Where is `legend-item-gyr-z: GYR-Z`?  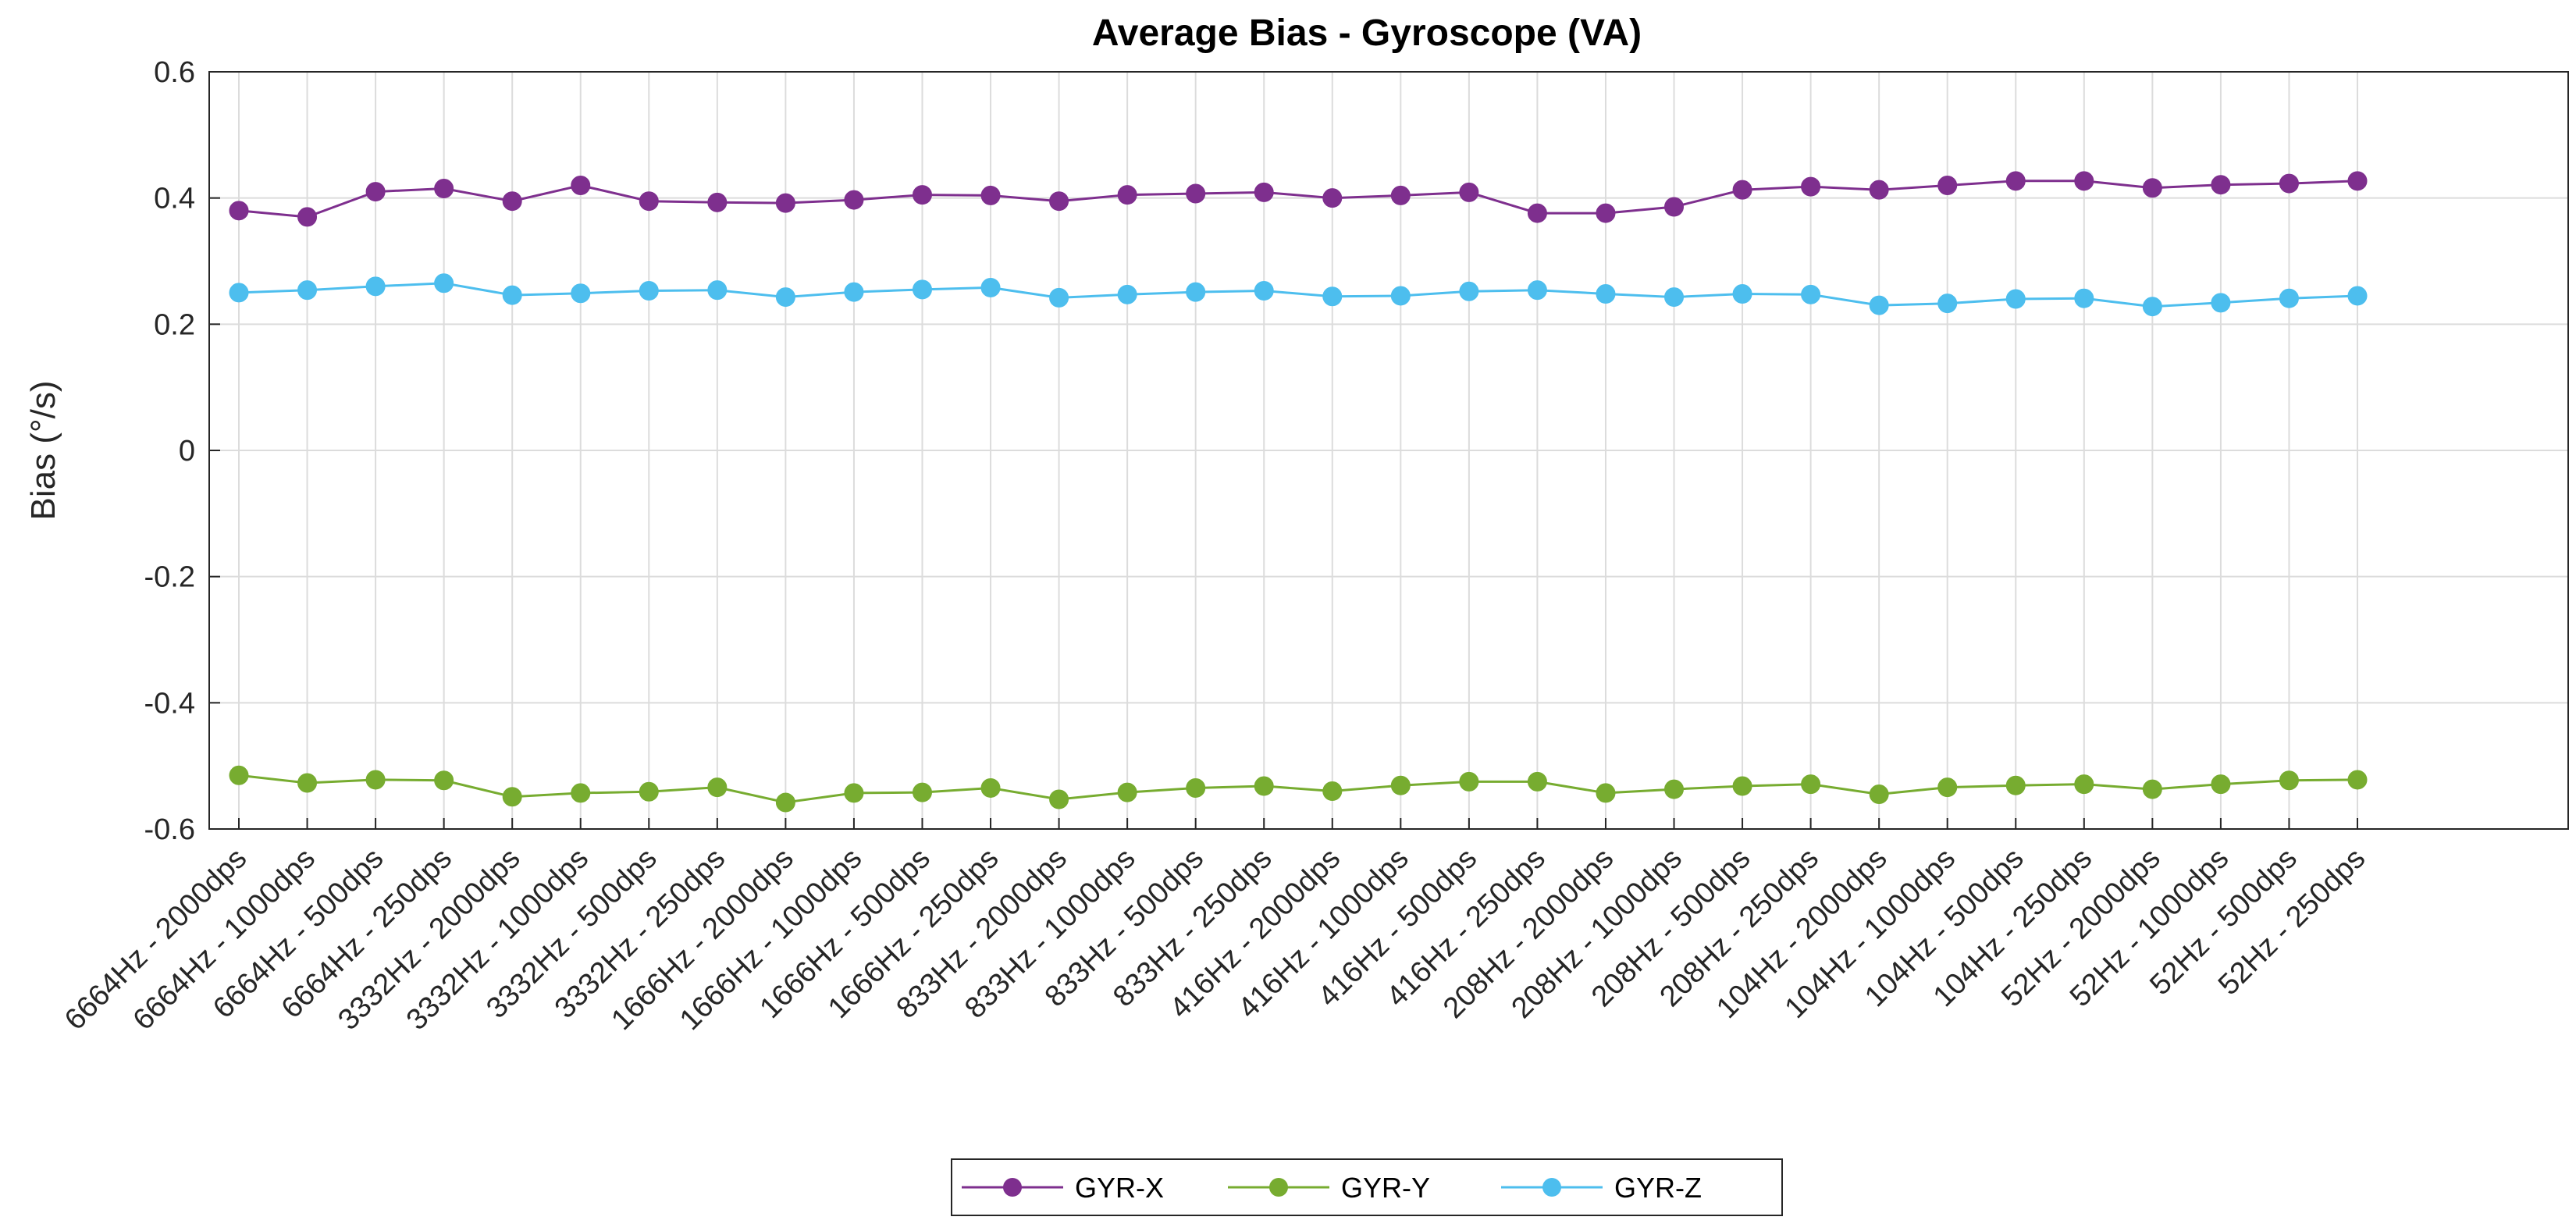
legend-item-gyr-z: GYR-Z is located at coordinates (1601, 1188).